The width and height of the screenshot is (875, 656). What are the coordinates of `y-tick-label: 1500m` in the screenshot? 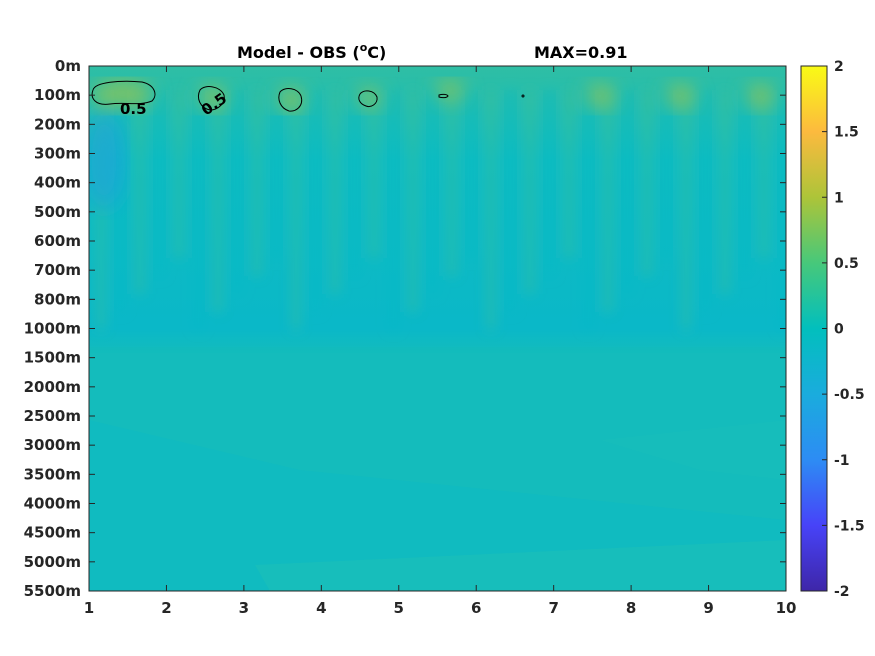 It's located at (52, 358).